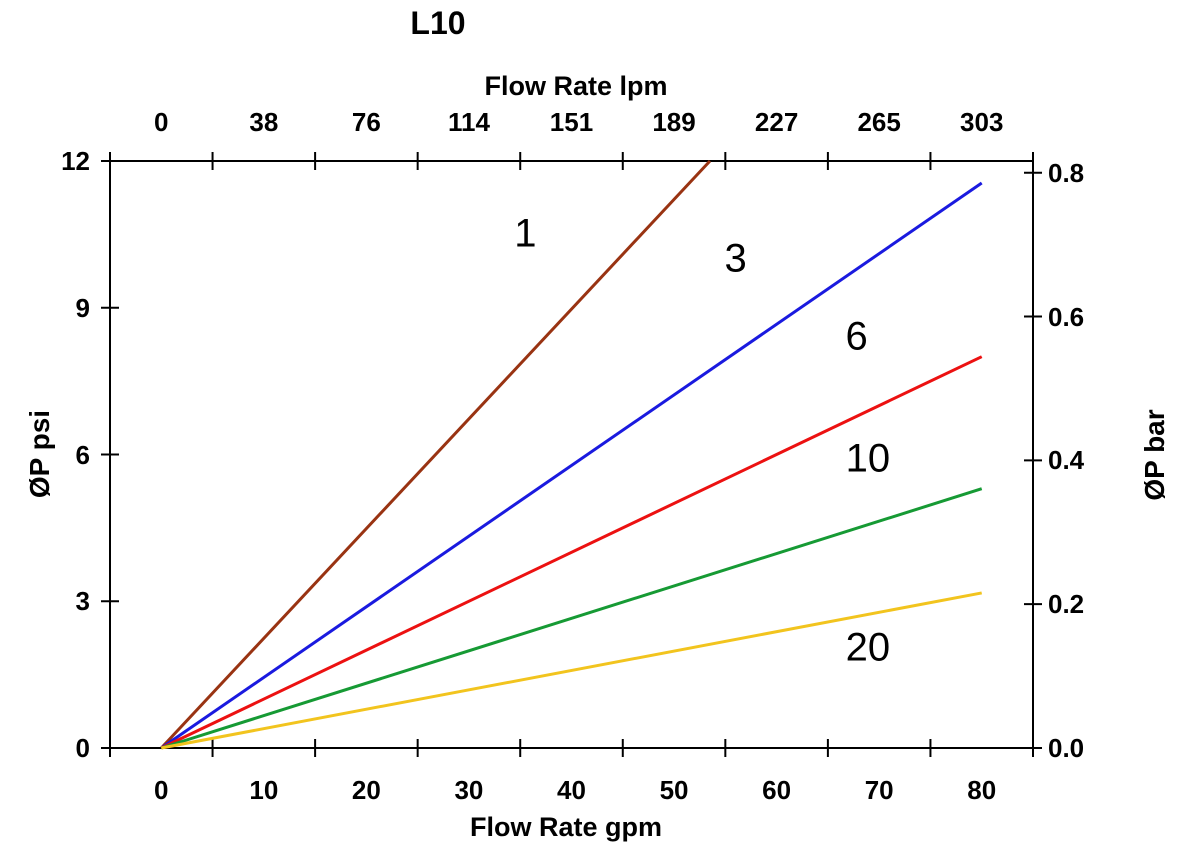 This screenshot has width=1194, height=852. What do you see at coordinates (868, 458) in the screenshot?
I see `curve-label-10: 10` at bounding box center [868, 458].